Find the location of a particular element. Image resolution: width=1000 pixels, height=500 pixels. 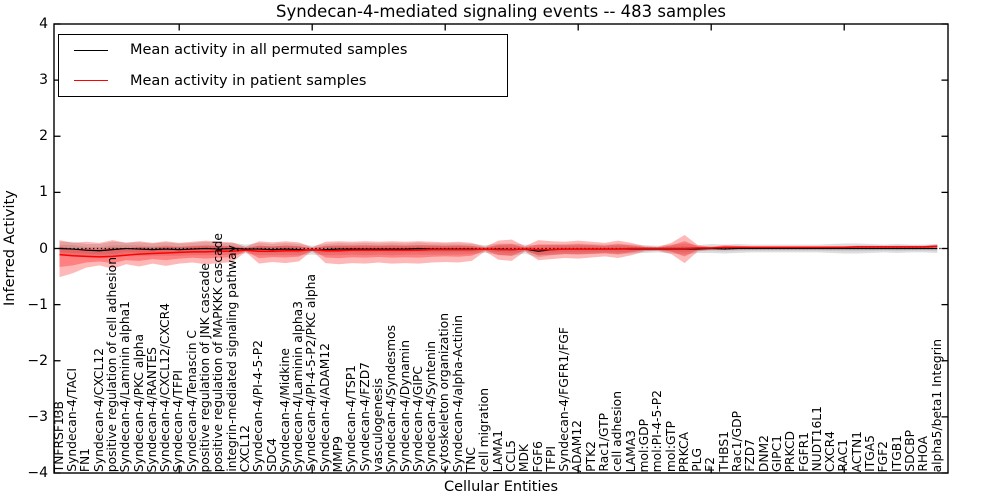

x-tick-label: LAMA1 is located at coordinates (497, 450).